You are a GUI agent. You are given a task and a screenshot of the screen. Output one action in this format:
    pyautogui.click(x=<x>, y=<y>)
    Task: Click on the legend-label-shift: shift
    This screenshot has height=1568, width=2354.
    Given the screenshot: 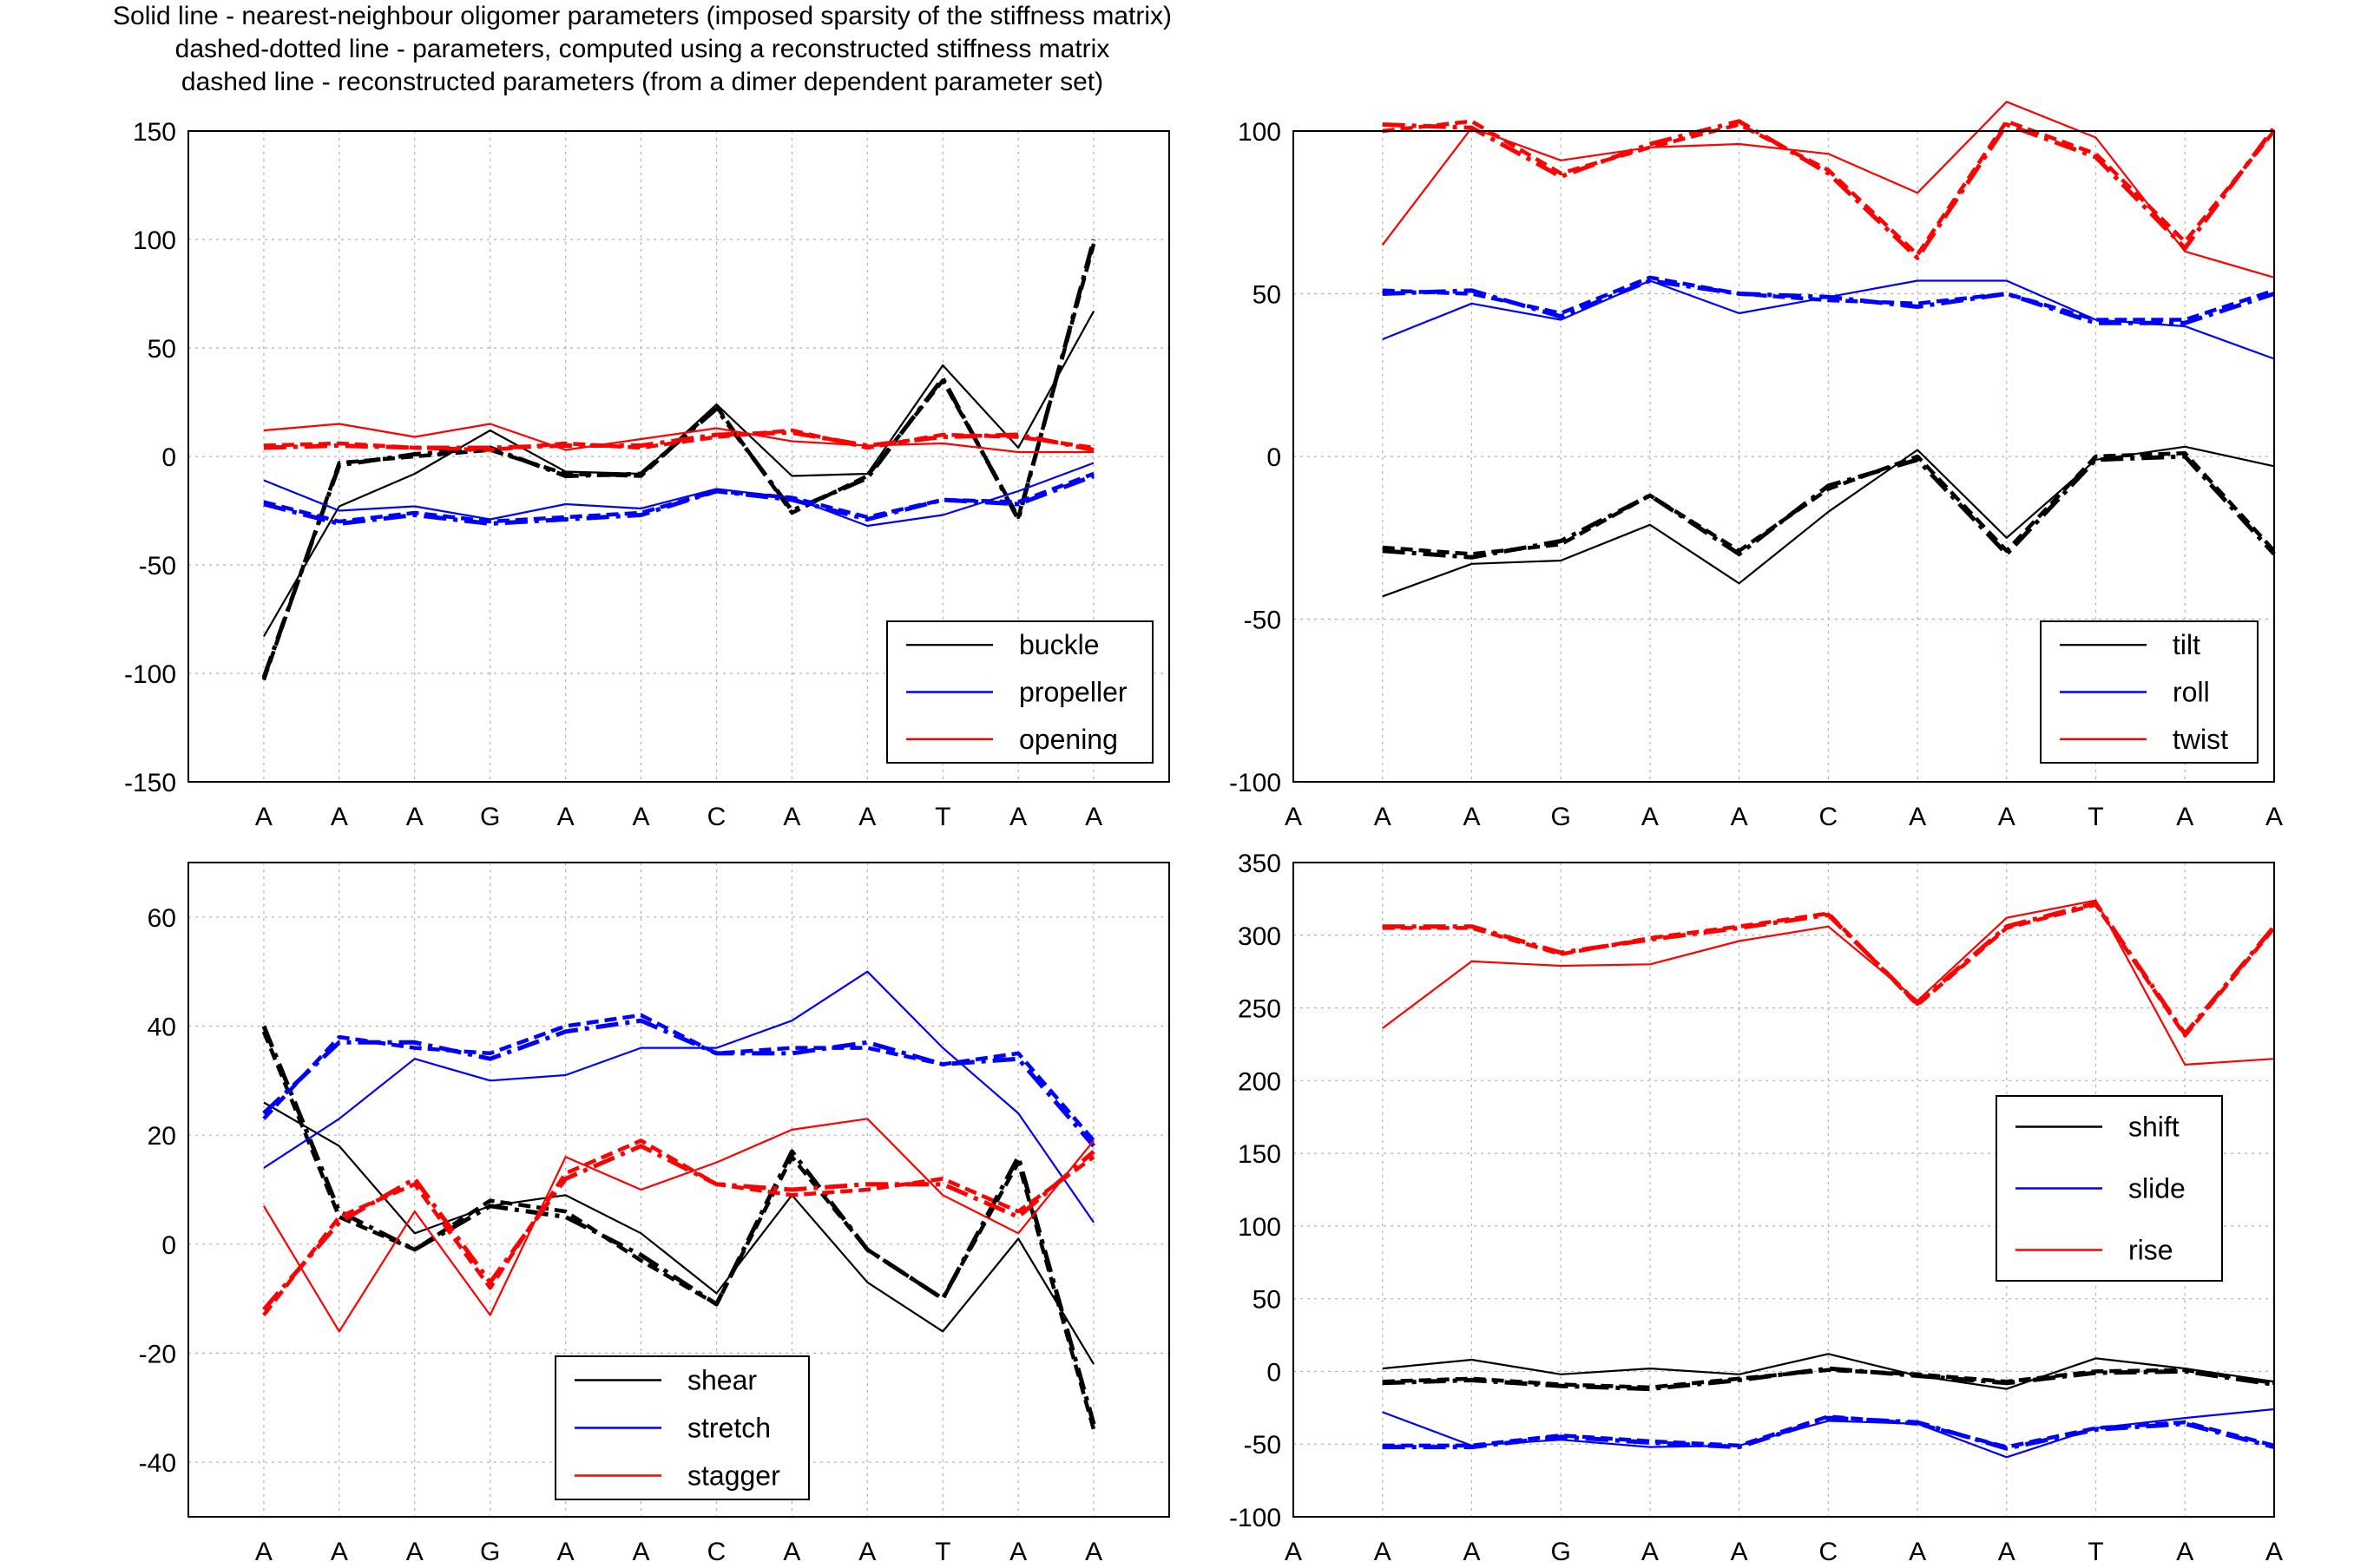 What is the action you would take?
    pyautogui.click(x=2154, y=1127)
    